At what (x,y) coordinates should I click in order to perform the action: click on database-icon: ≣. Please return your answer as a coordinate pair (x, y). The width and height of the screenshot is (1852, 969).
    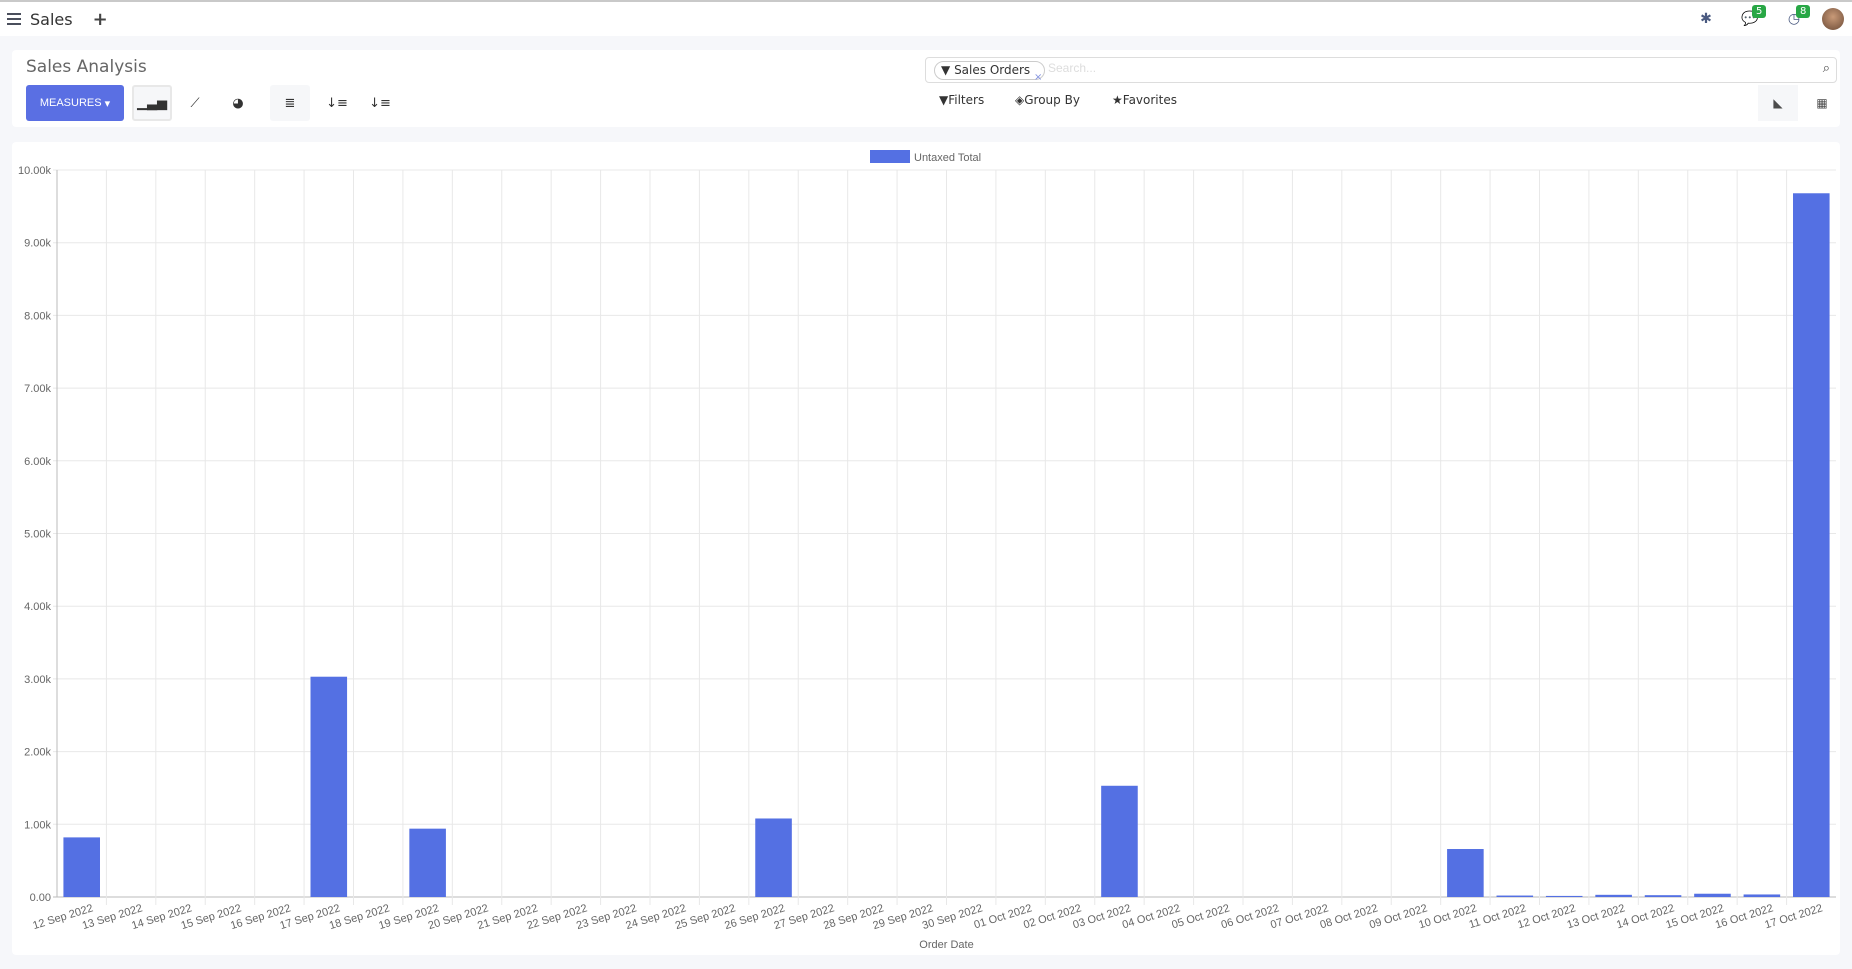
    Looking at the image, I should click on (290, 103).